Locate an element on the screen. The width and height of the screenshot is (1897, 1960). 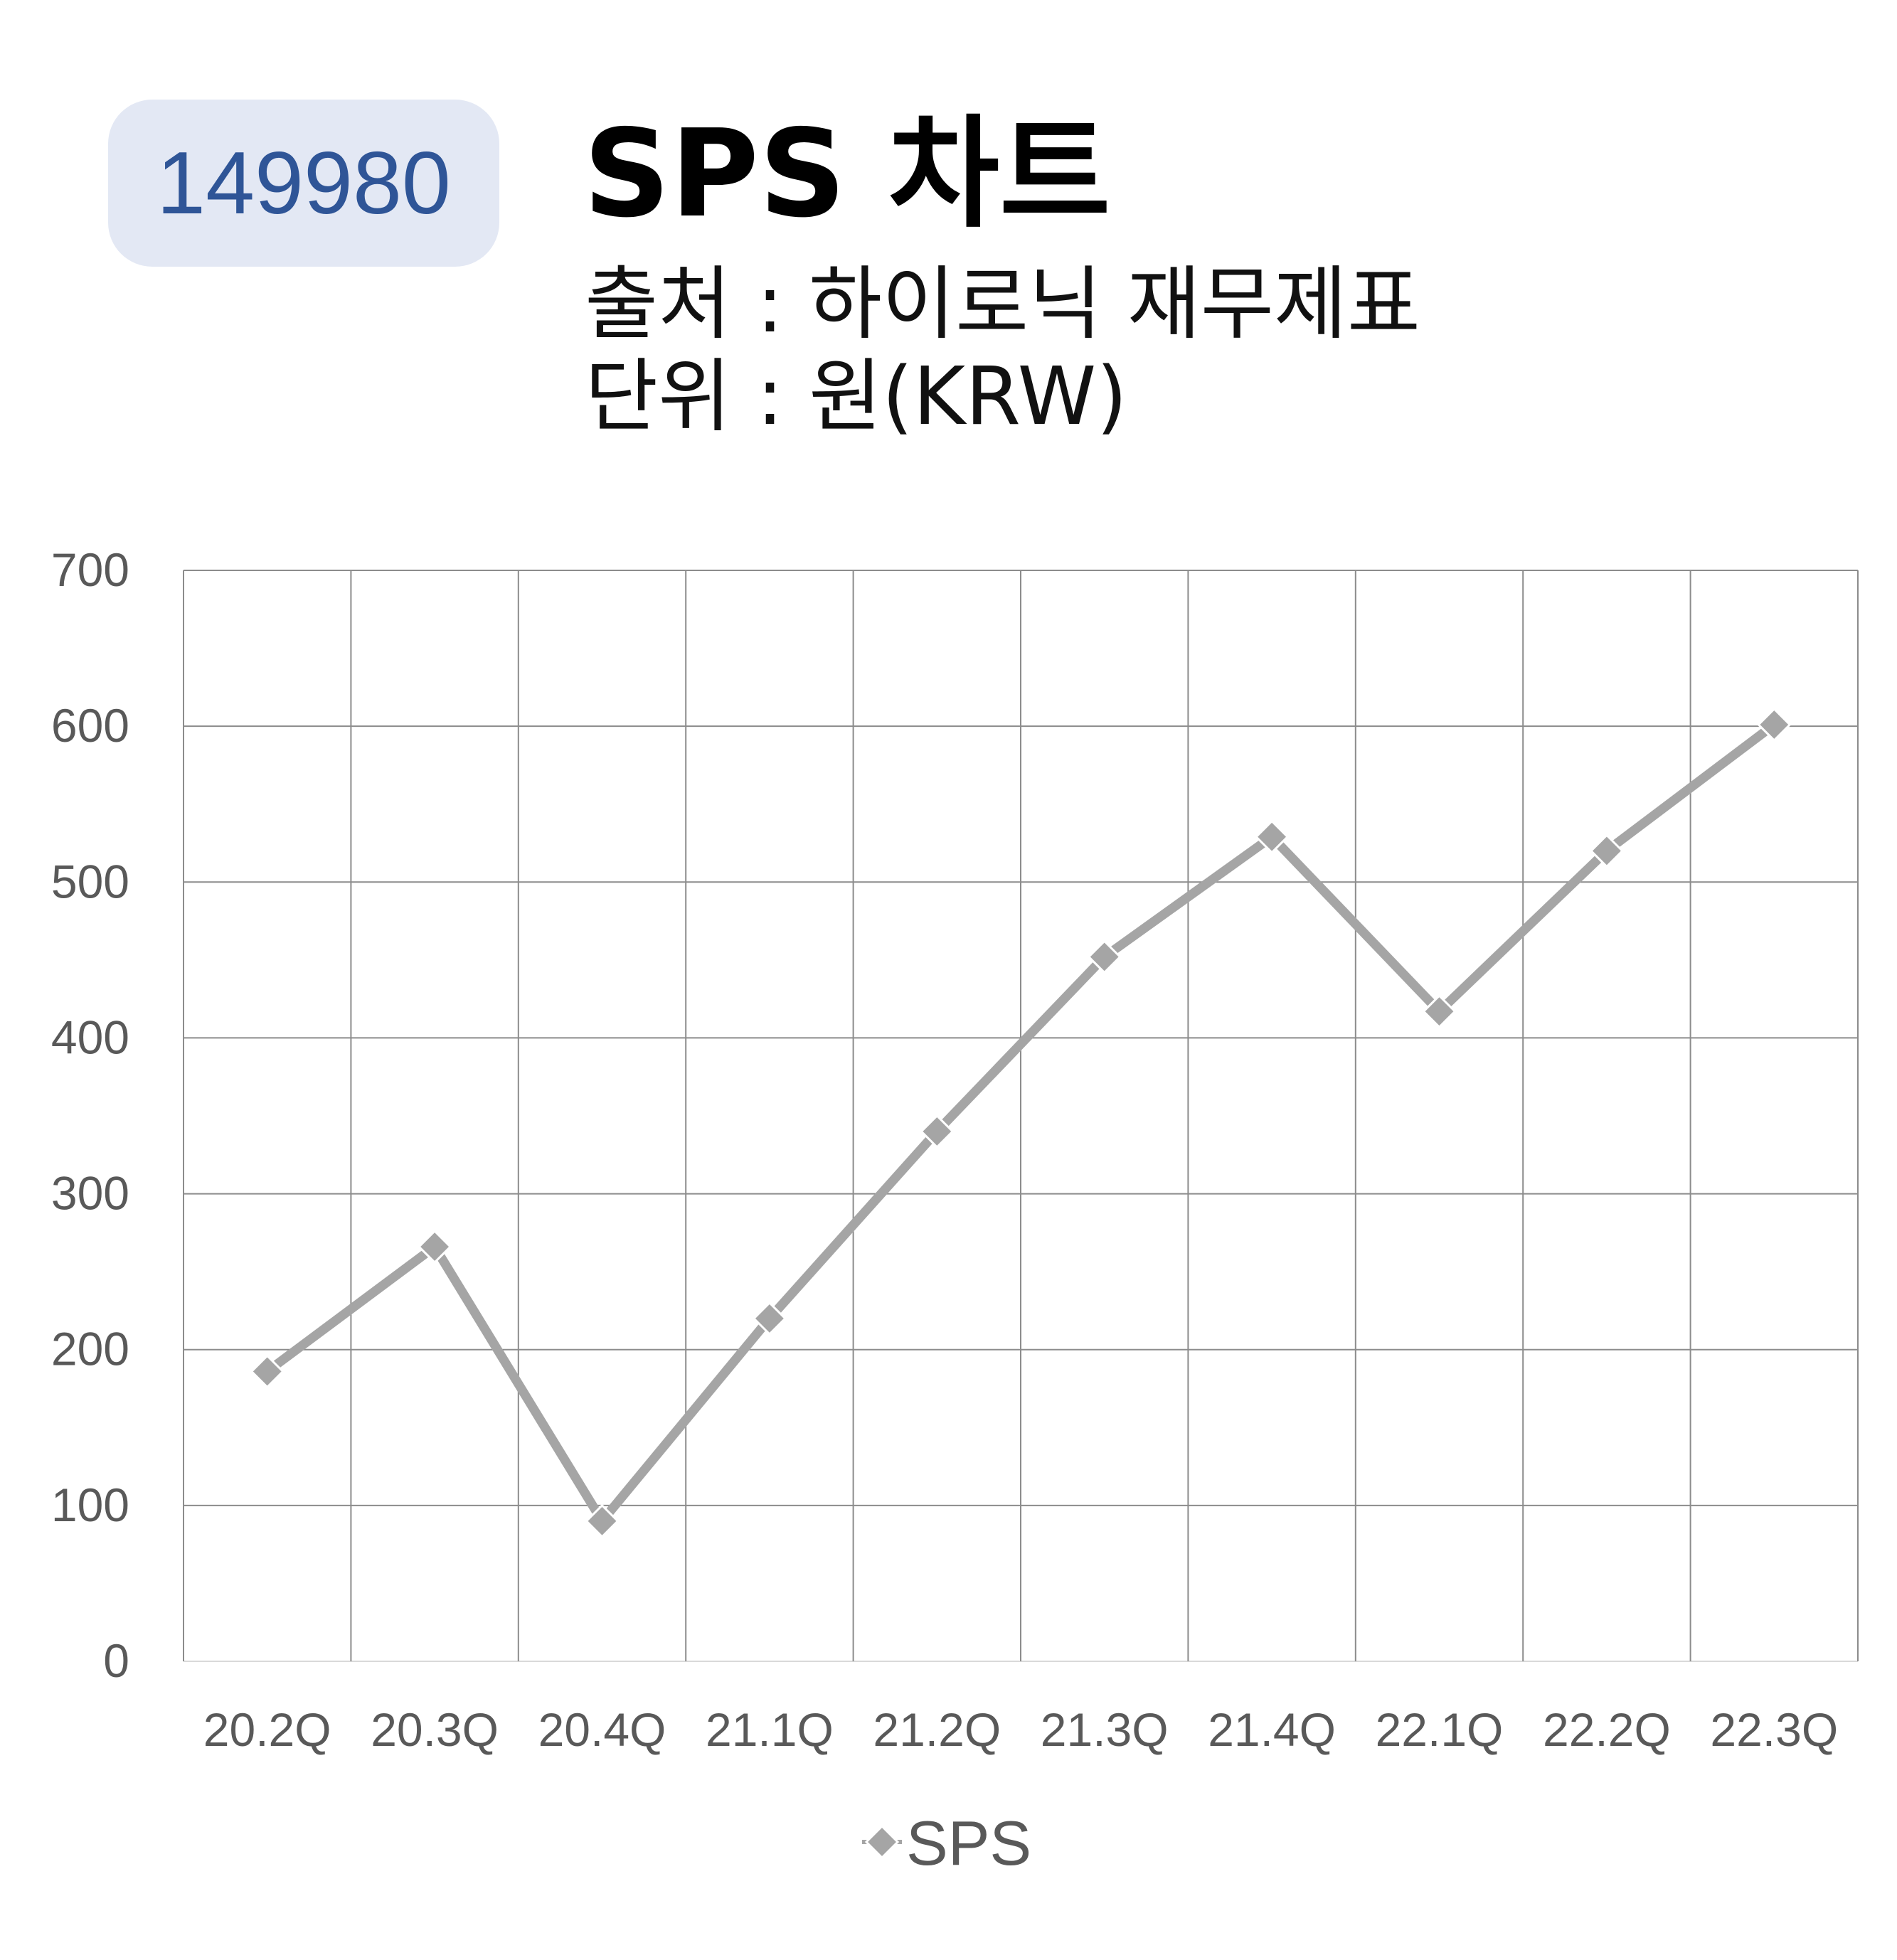
stock-code: 149980 is located at coordinates (303, 183).